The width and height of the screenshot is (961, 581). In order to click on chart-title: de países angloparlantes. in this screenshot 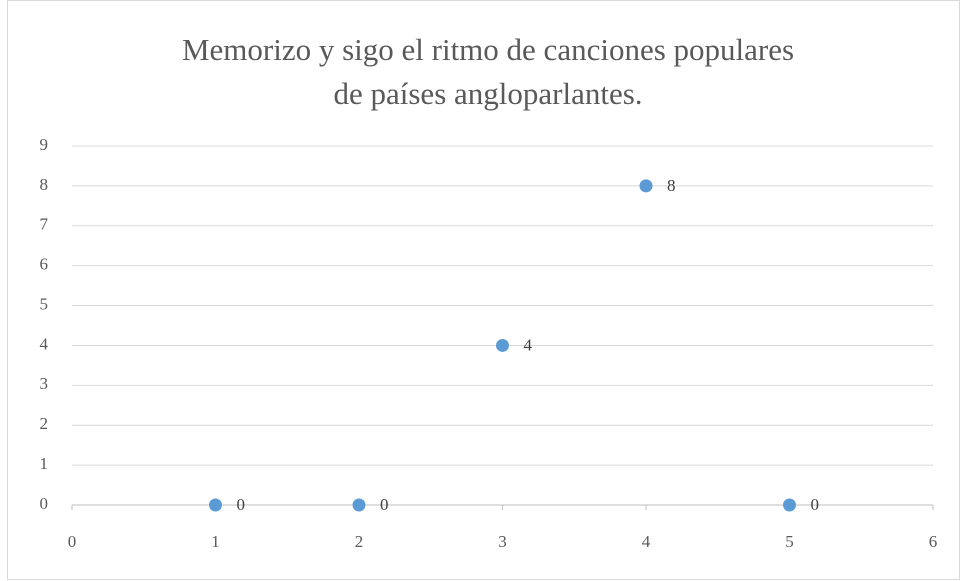, I will do `click(487, 93)`.